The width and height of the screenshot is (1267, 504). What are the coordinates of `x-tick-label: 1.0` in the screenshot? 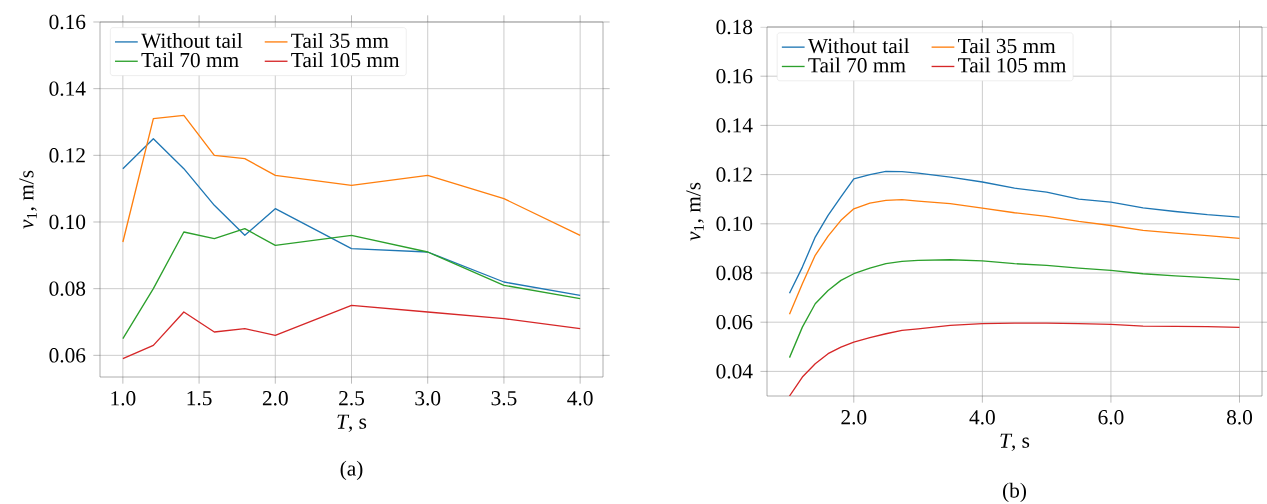 It's located at (123, 398).